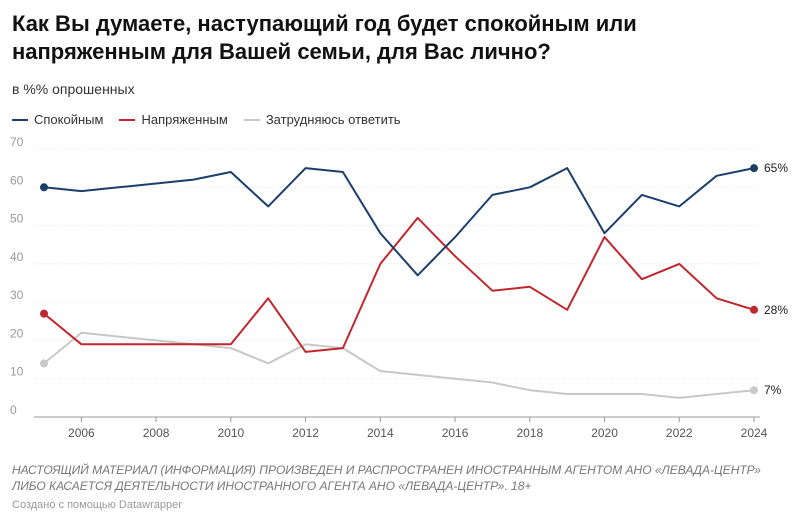 Image resolution: width=800 pixels, height=523 pixels. What do you see at coordinates (754, 309) in the screenshot?
I see `series-end-dot-tense` at bounding box center [754, 309].